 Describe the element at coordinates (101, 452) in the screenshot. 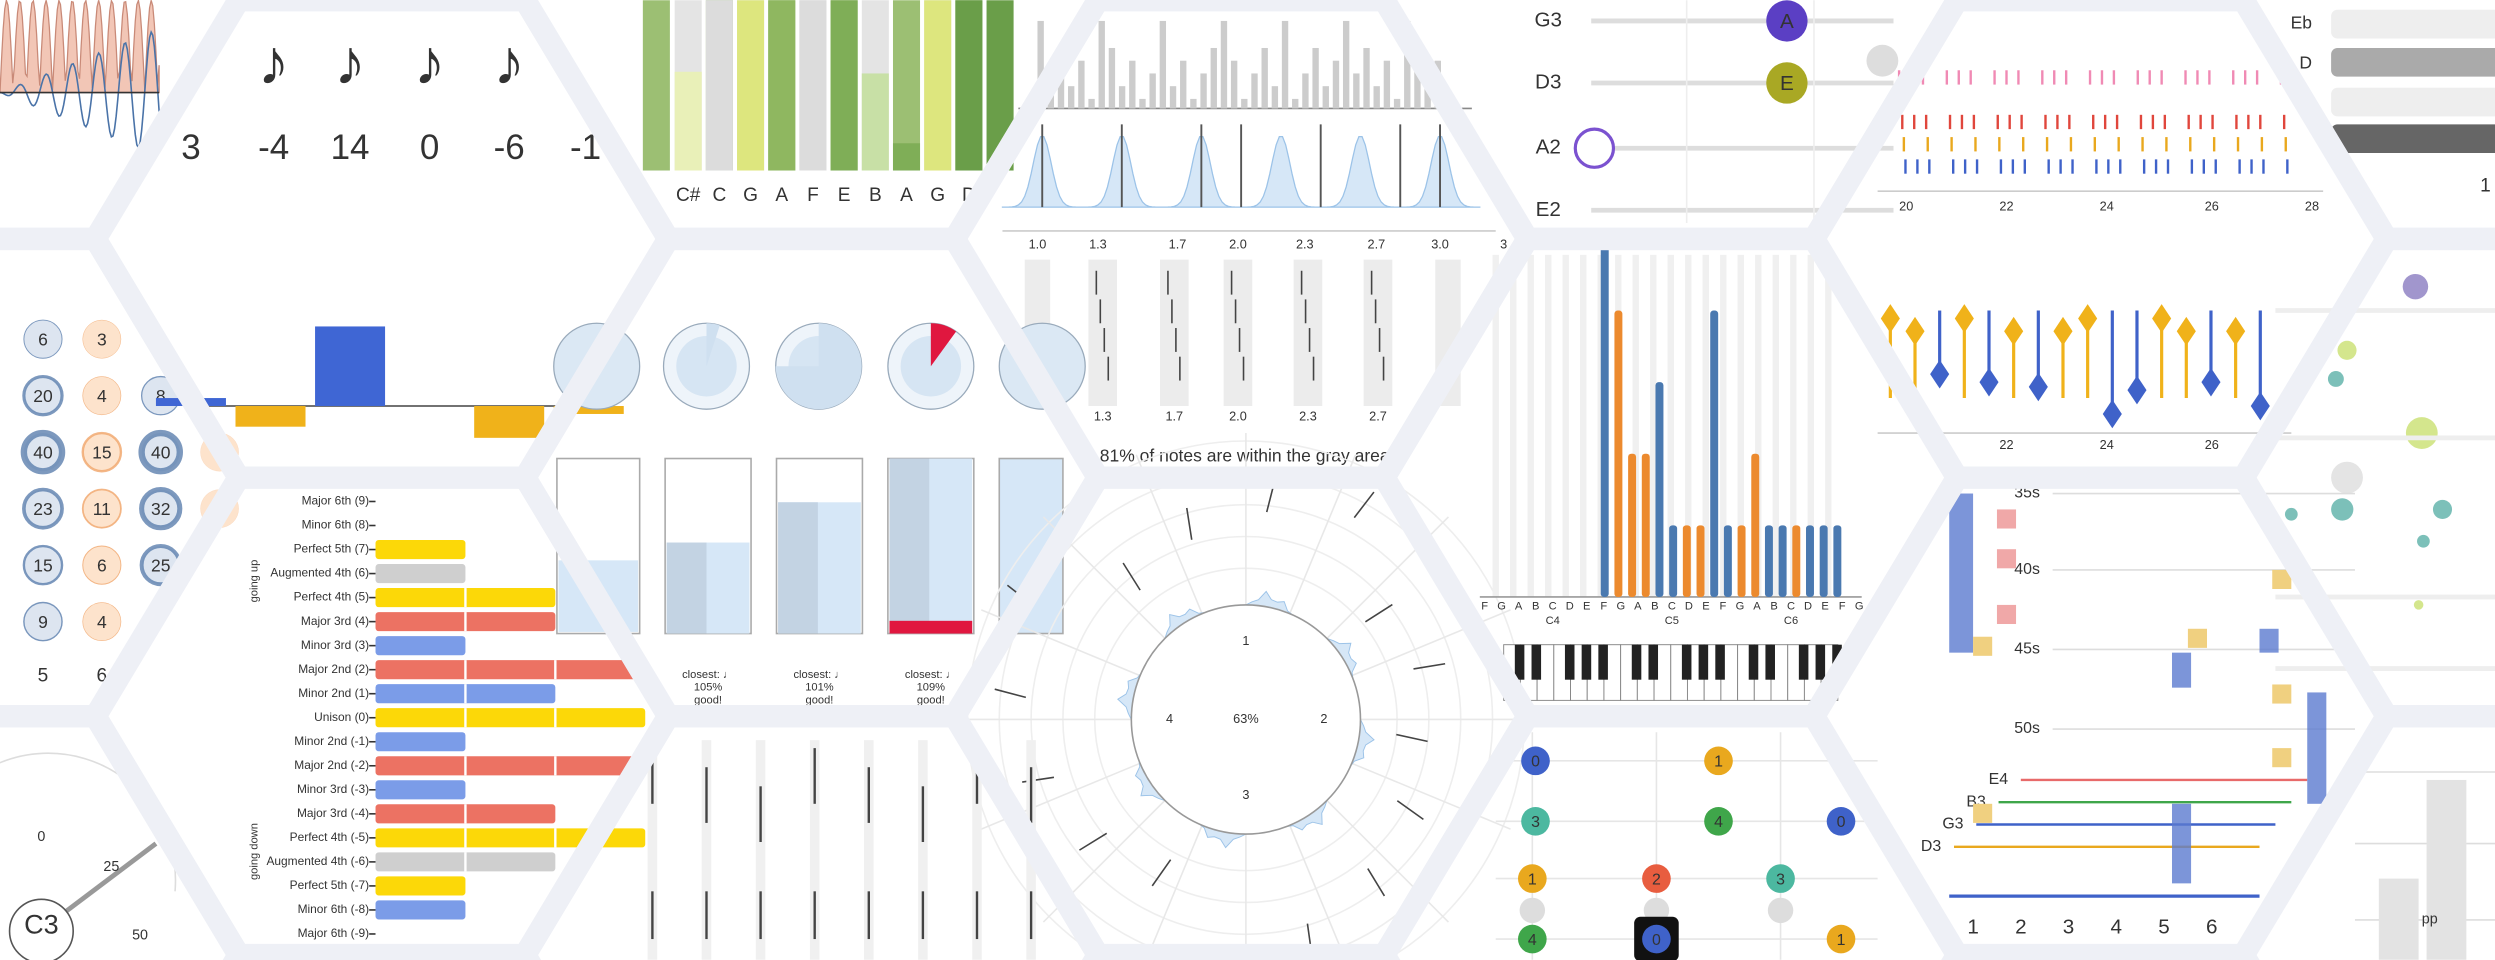

I see `grid-value: 15` at that location.